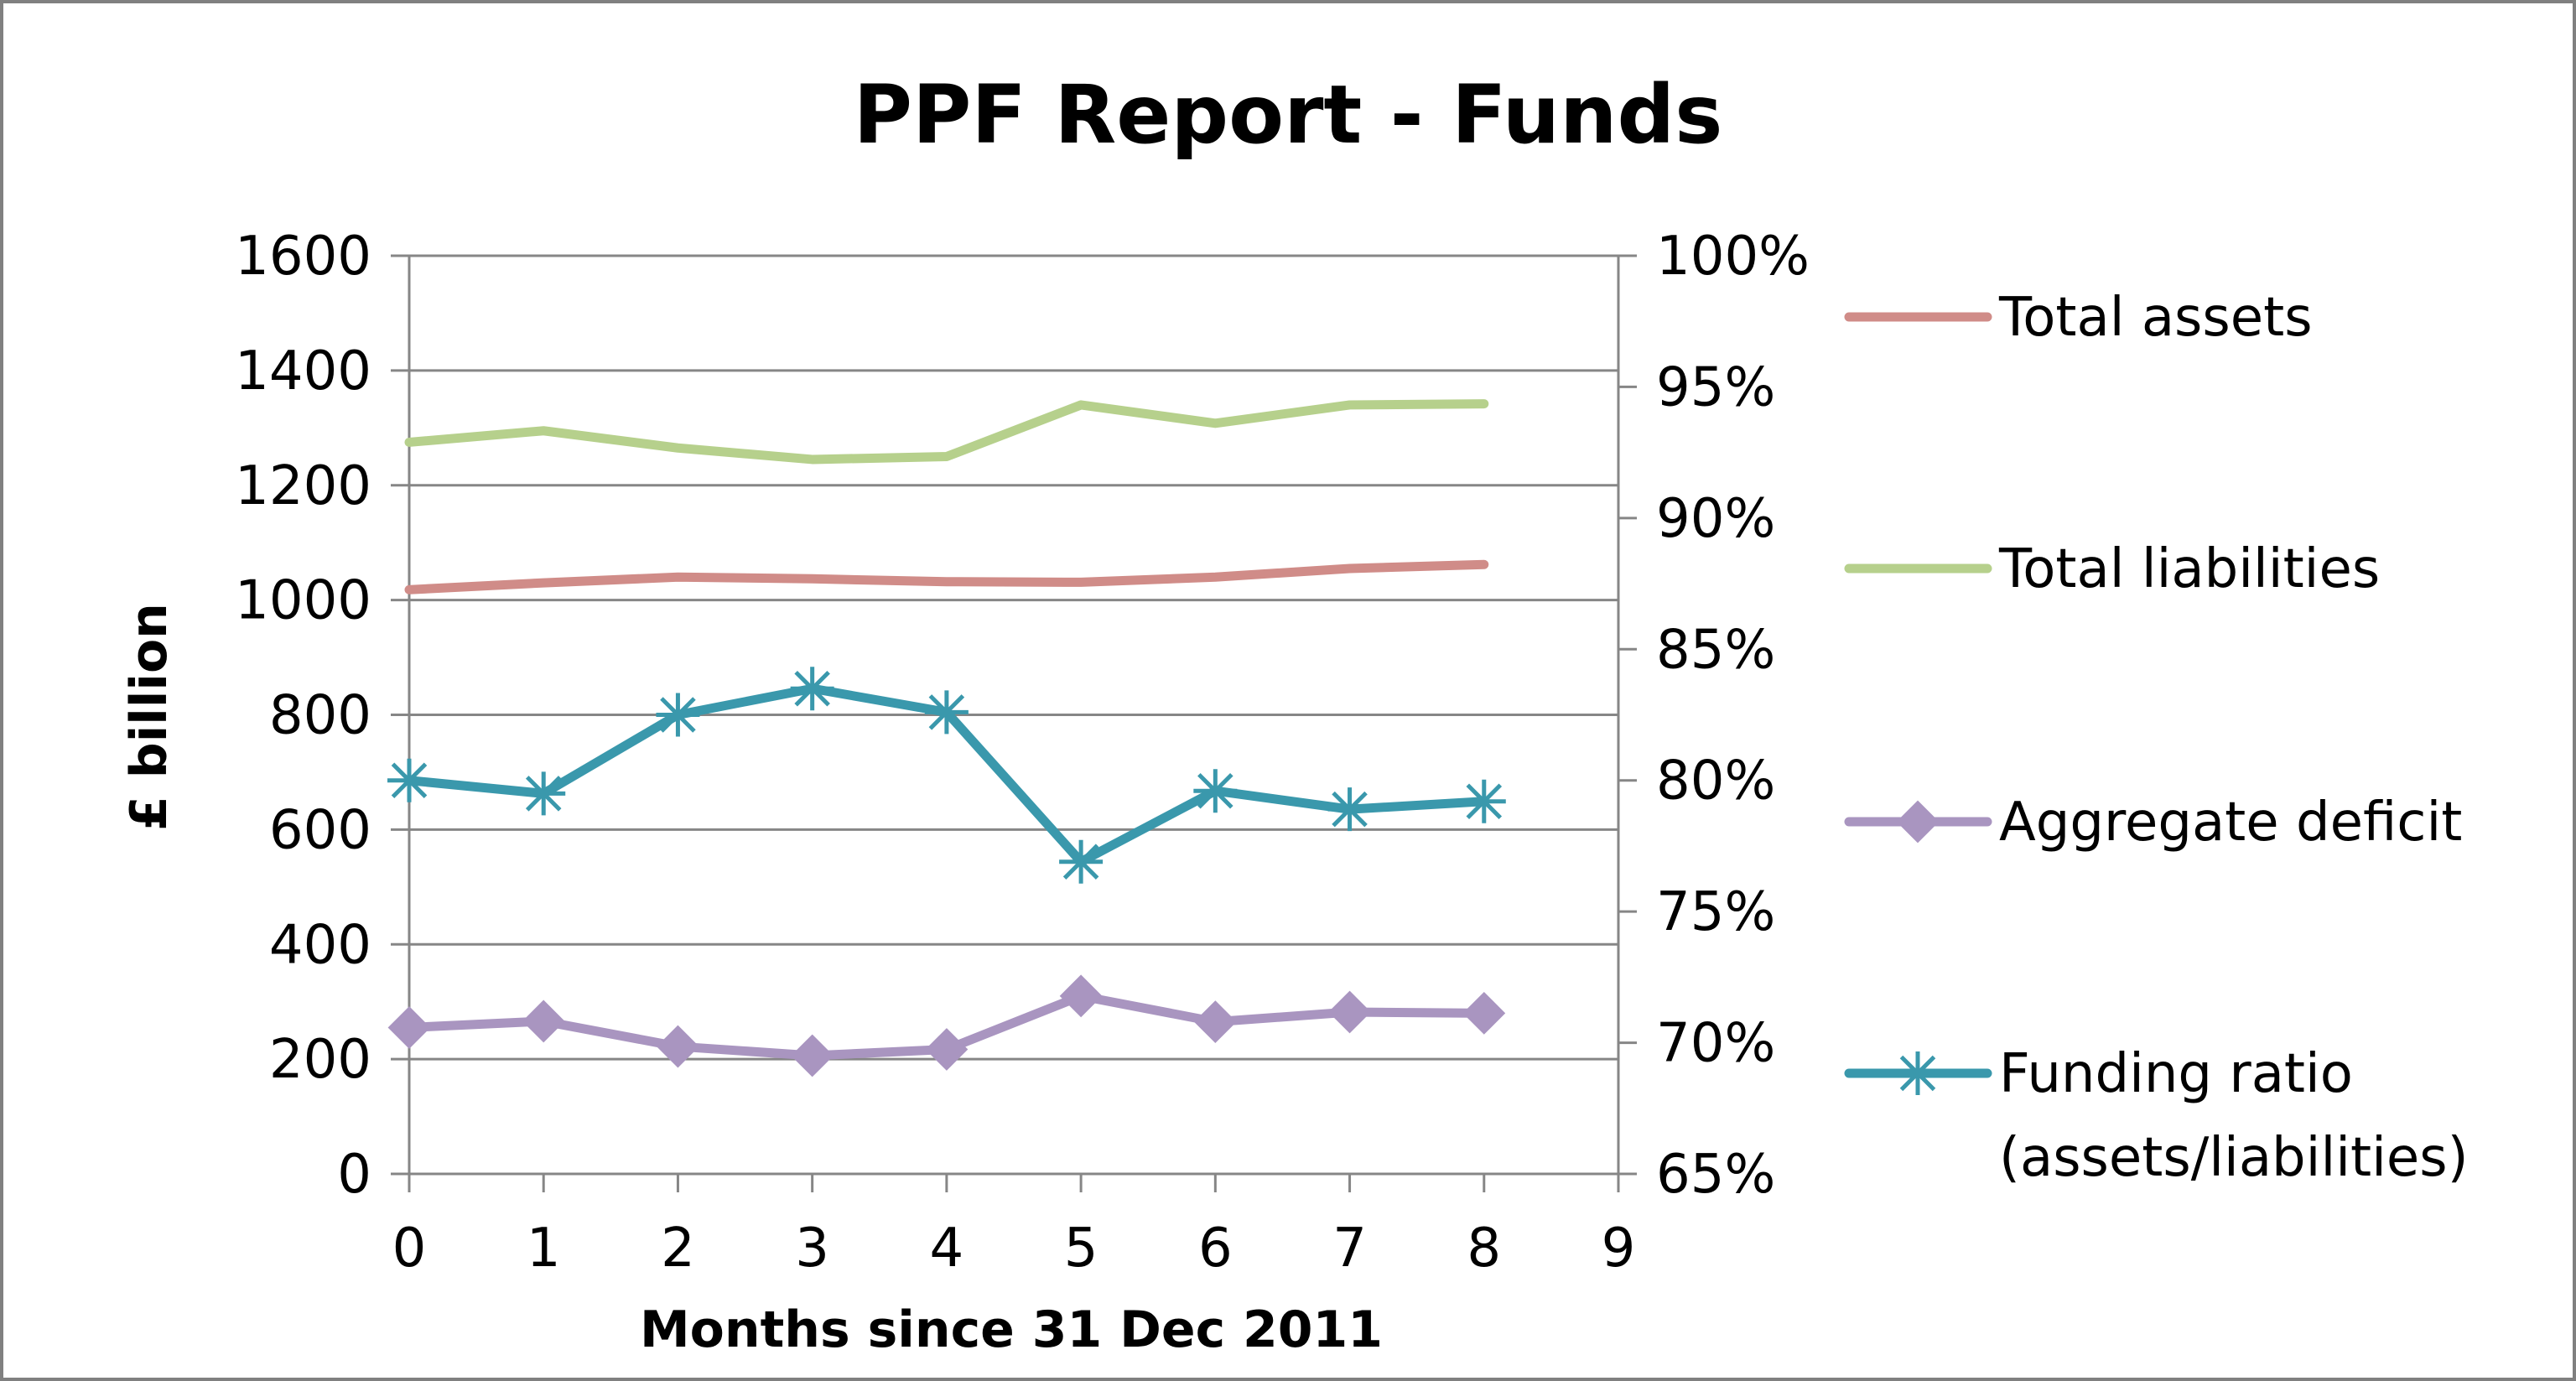  I want to click on y2-tick-label: 75%, so click(1715, 912).